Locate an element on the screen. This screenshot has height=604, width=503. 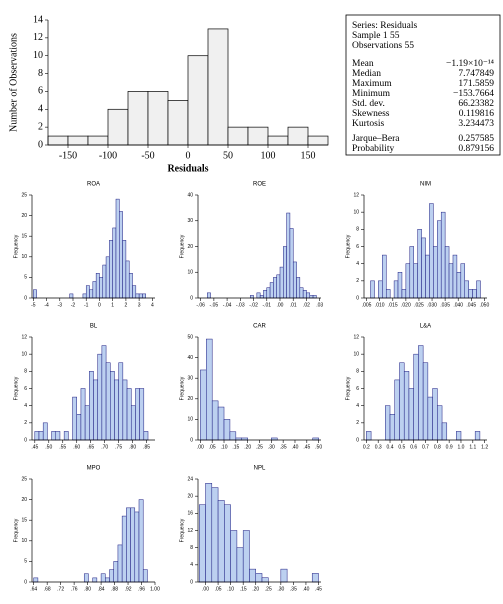
x-tick-label: .35 is located at coordinates (283, 447).